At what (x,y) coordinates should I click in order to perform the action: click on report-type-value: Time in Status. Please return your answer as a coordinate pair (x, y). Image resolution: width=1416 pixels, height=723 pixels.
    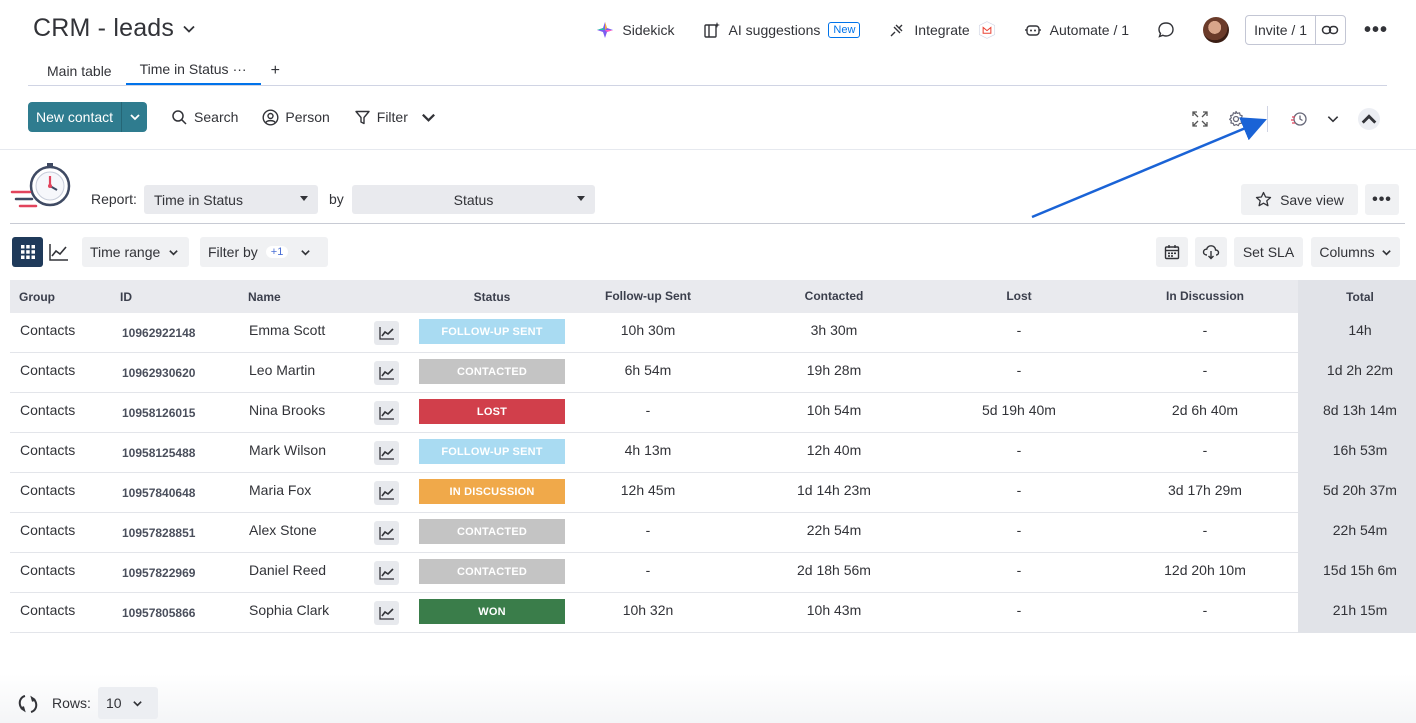
    Looking at the image, I should click on (198, 199).